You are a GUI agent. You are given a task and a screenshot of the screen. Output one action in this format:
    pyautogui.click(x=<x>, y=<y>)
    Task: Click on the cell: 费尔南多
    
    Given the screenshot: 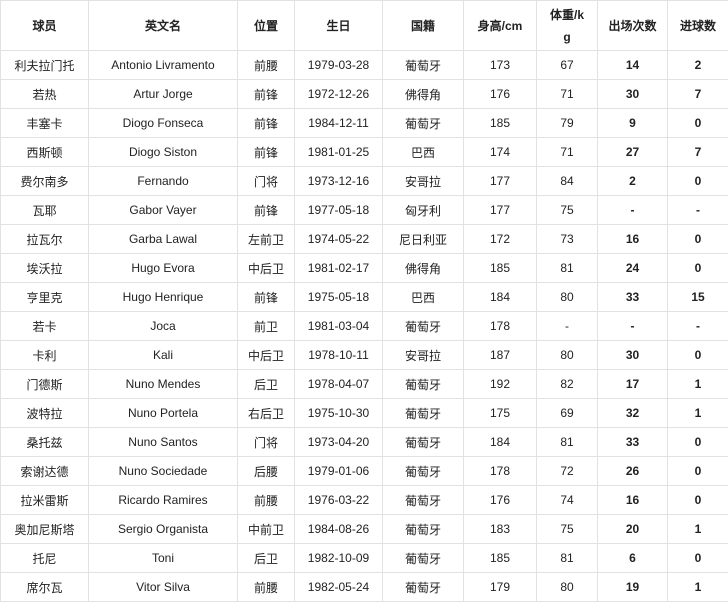 What is the action you would take?
    pyautogui.click(x=44, y=181)
    